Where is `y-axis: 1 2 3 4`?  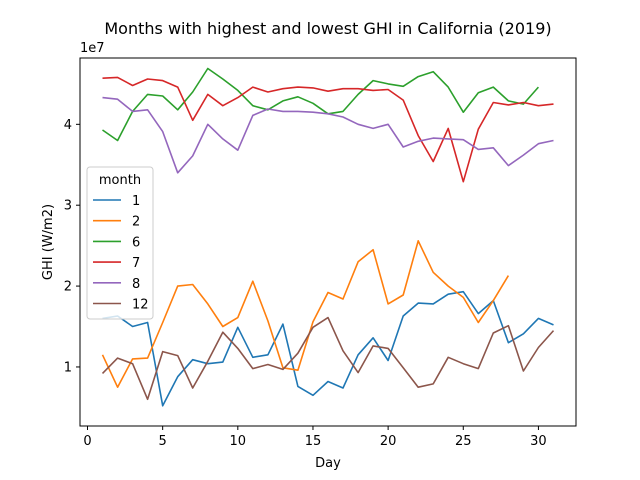
y-axis: 1 2 3 4 is located at coordinates (72, 246).